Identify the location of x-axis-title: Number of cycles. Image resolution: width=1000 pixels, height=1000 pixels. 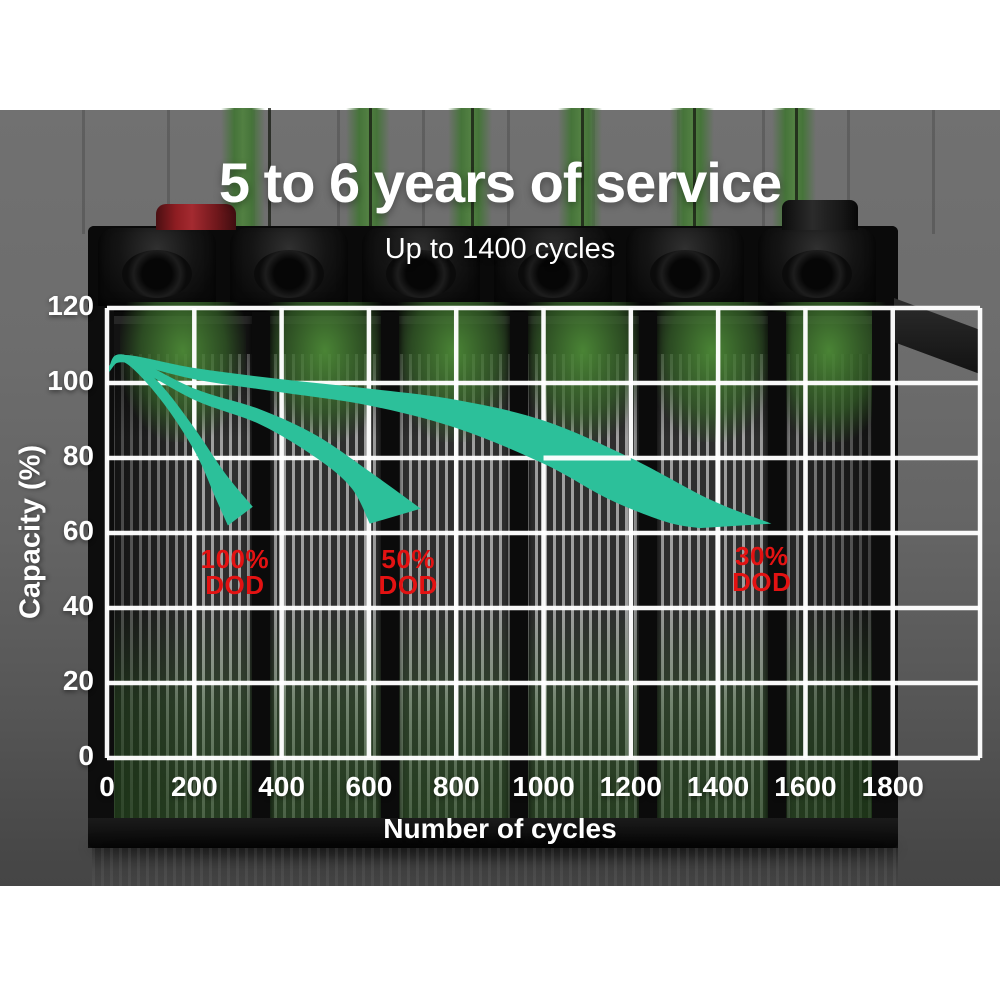
(500, 828).